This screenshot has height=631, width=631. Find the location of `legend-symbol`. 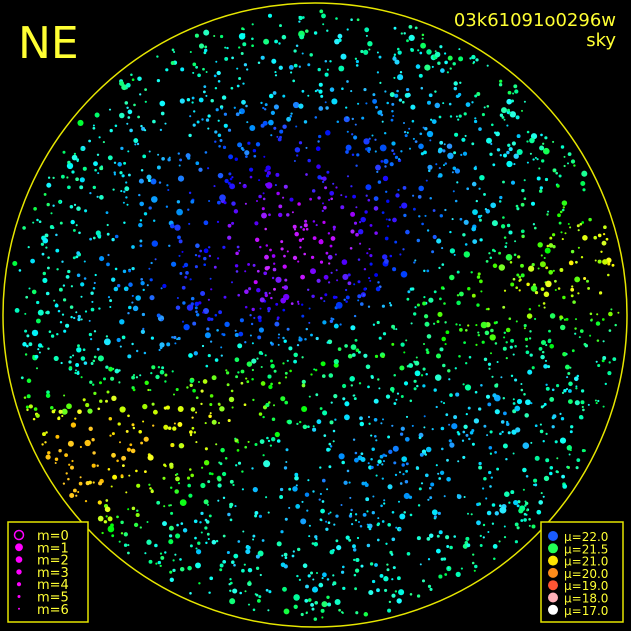

legend-symbol is located at coordinates (553, 572).